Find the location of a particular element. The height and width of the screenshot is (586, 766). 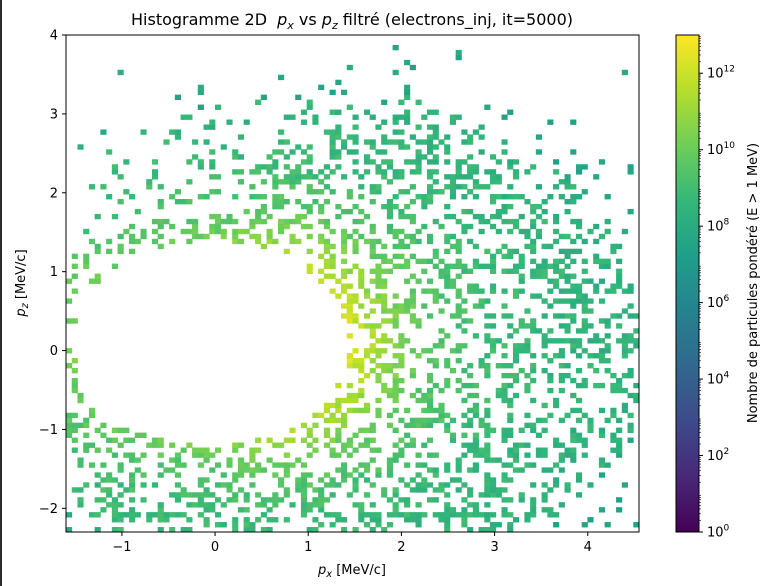

y-axis-sub: z is located at coordinates (25, 305).